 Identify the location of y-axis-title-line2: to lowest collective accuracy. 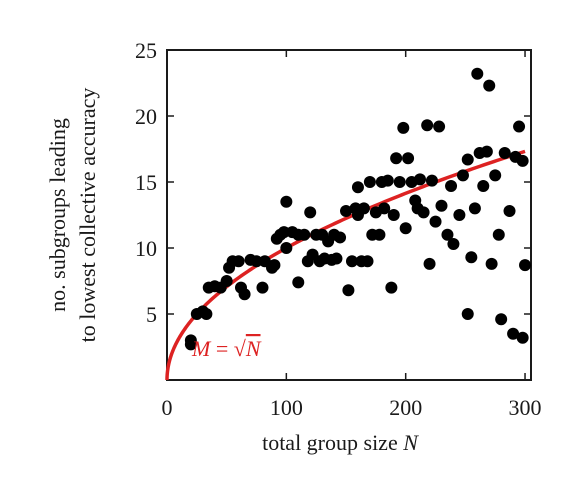
(87, 215).